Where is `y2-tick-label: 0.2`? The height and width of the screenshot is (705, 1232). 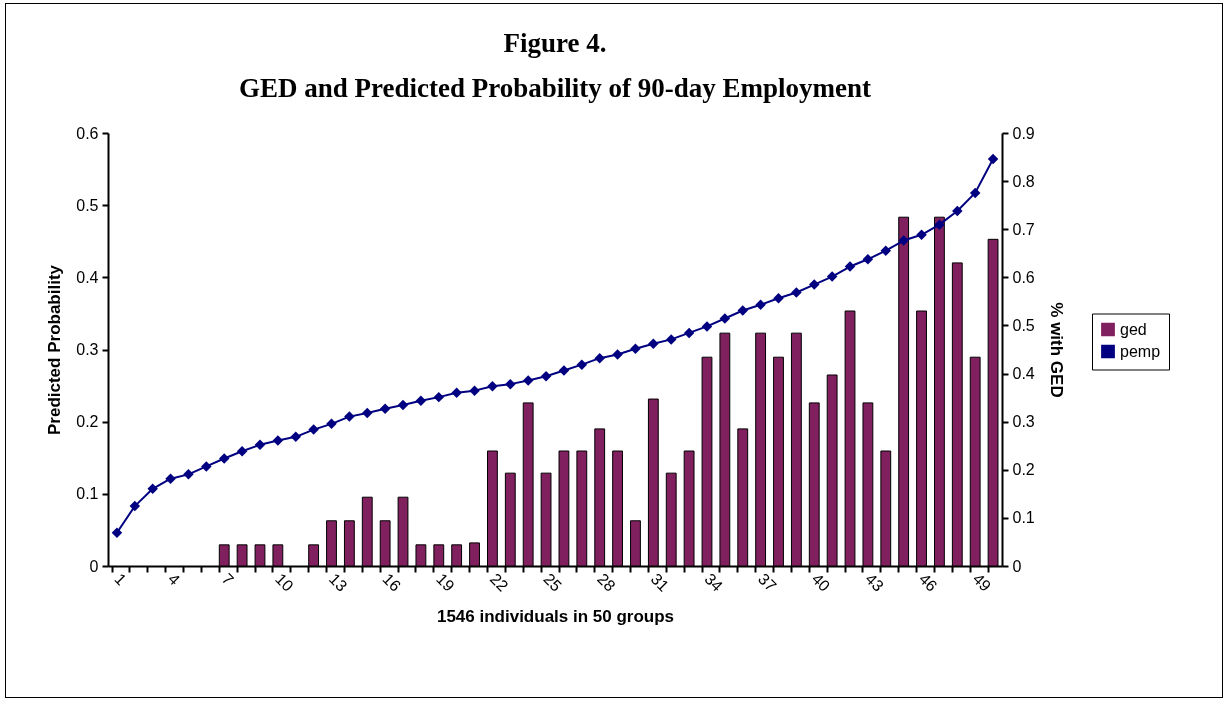 y2-tick-label: 0.2 is located at coordinates (1023, 470).